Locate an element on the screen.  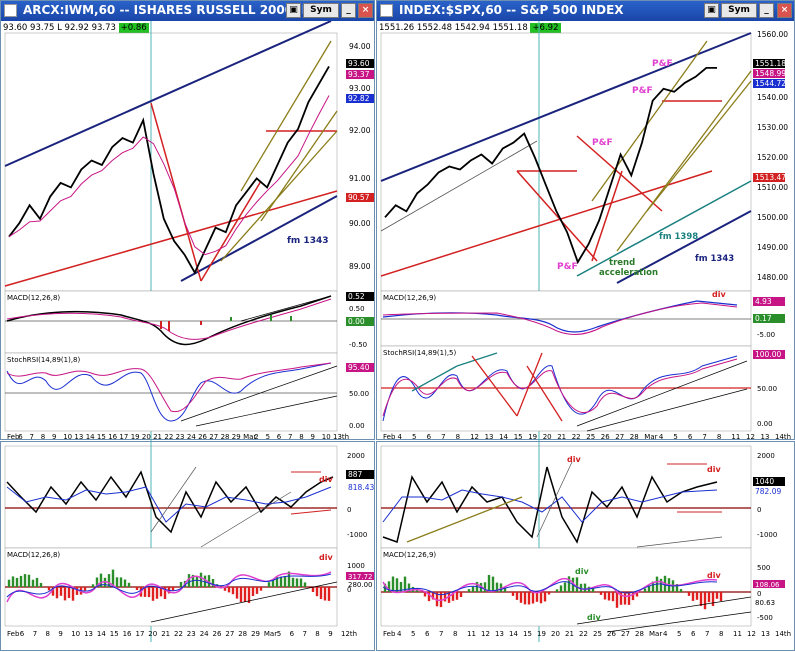
date-tick-label: 27 is located at coordinates (213, 437).